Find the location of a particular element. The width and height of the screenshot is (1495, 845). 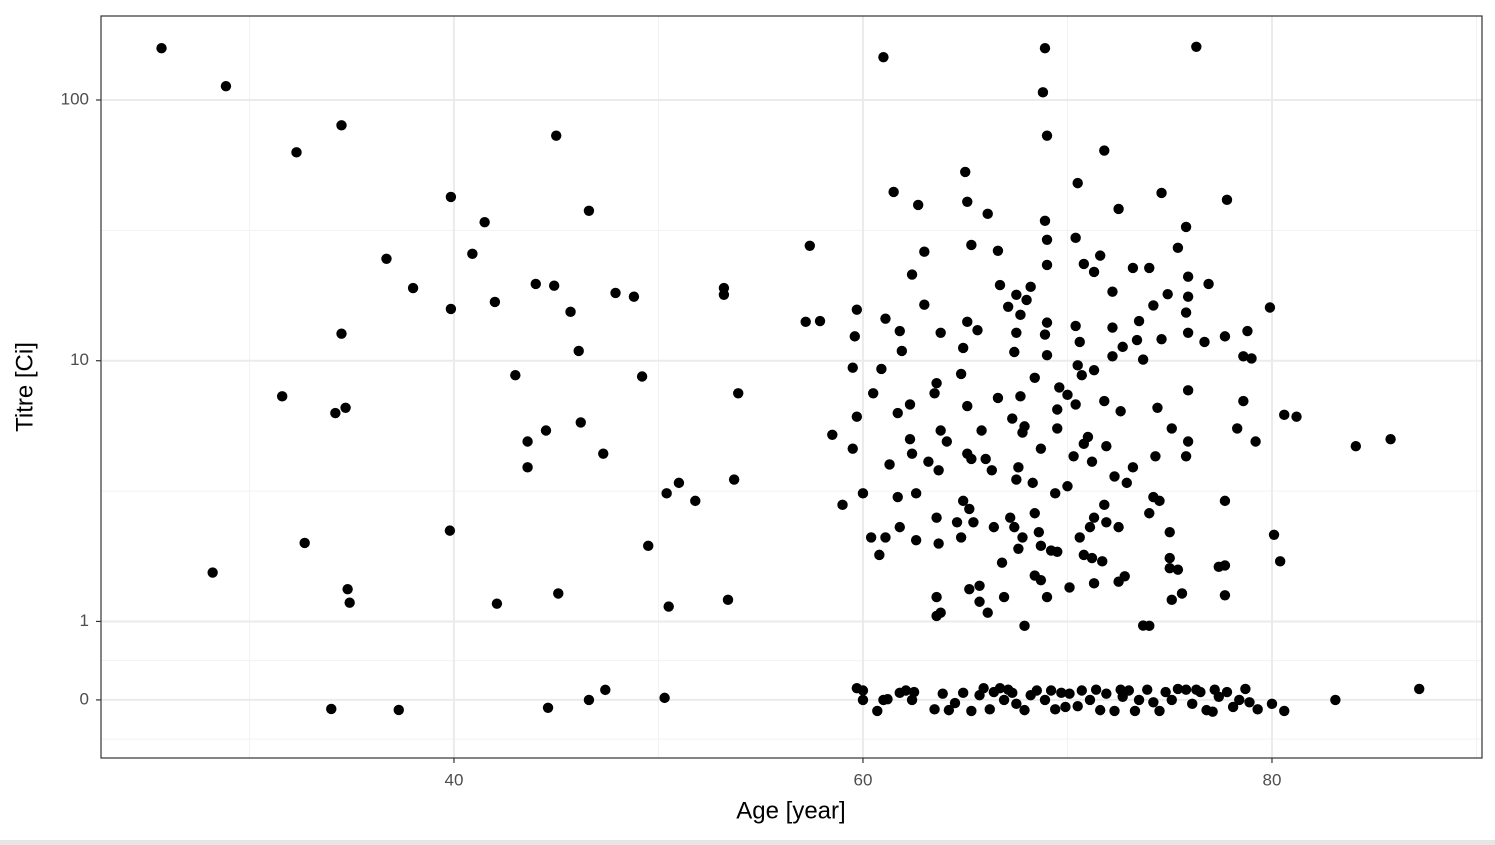

y-tick-label: 10 is located at coordinates (79, 359).